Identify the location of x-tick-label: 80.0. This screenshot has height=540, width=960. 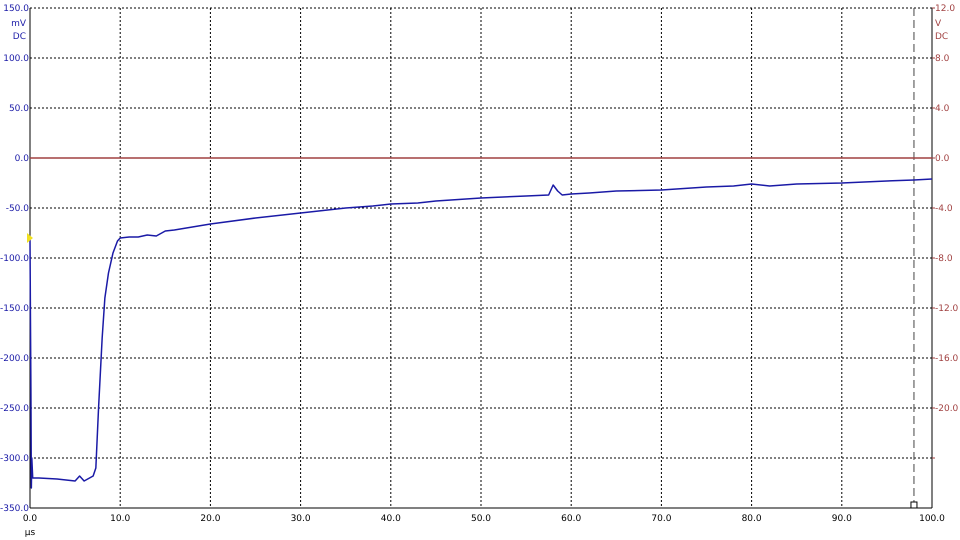
(752, 519).